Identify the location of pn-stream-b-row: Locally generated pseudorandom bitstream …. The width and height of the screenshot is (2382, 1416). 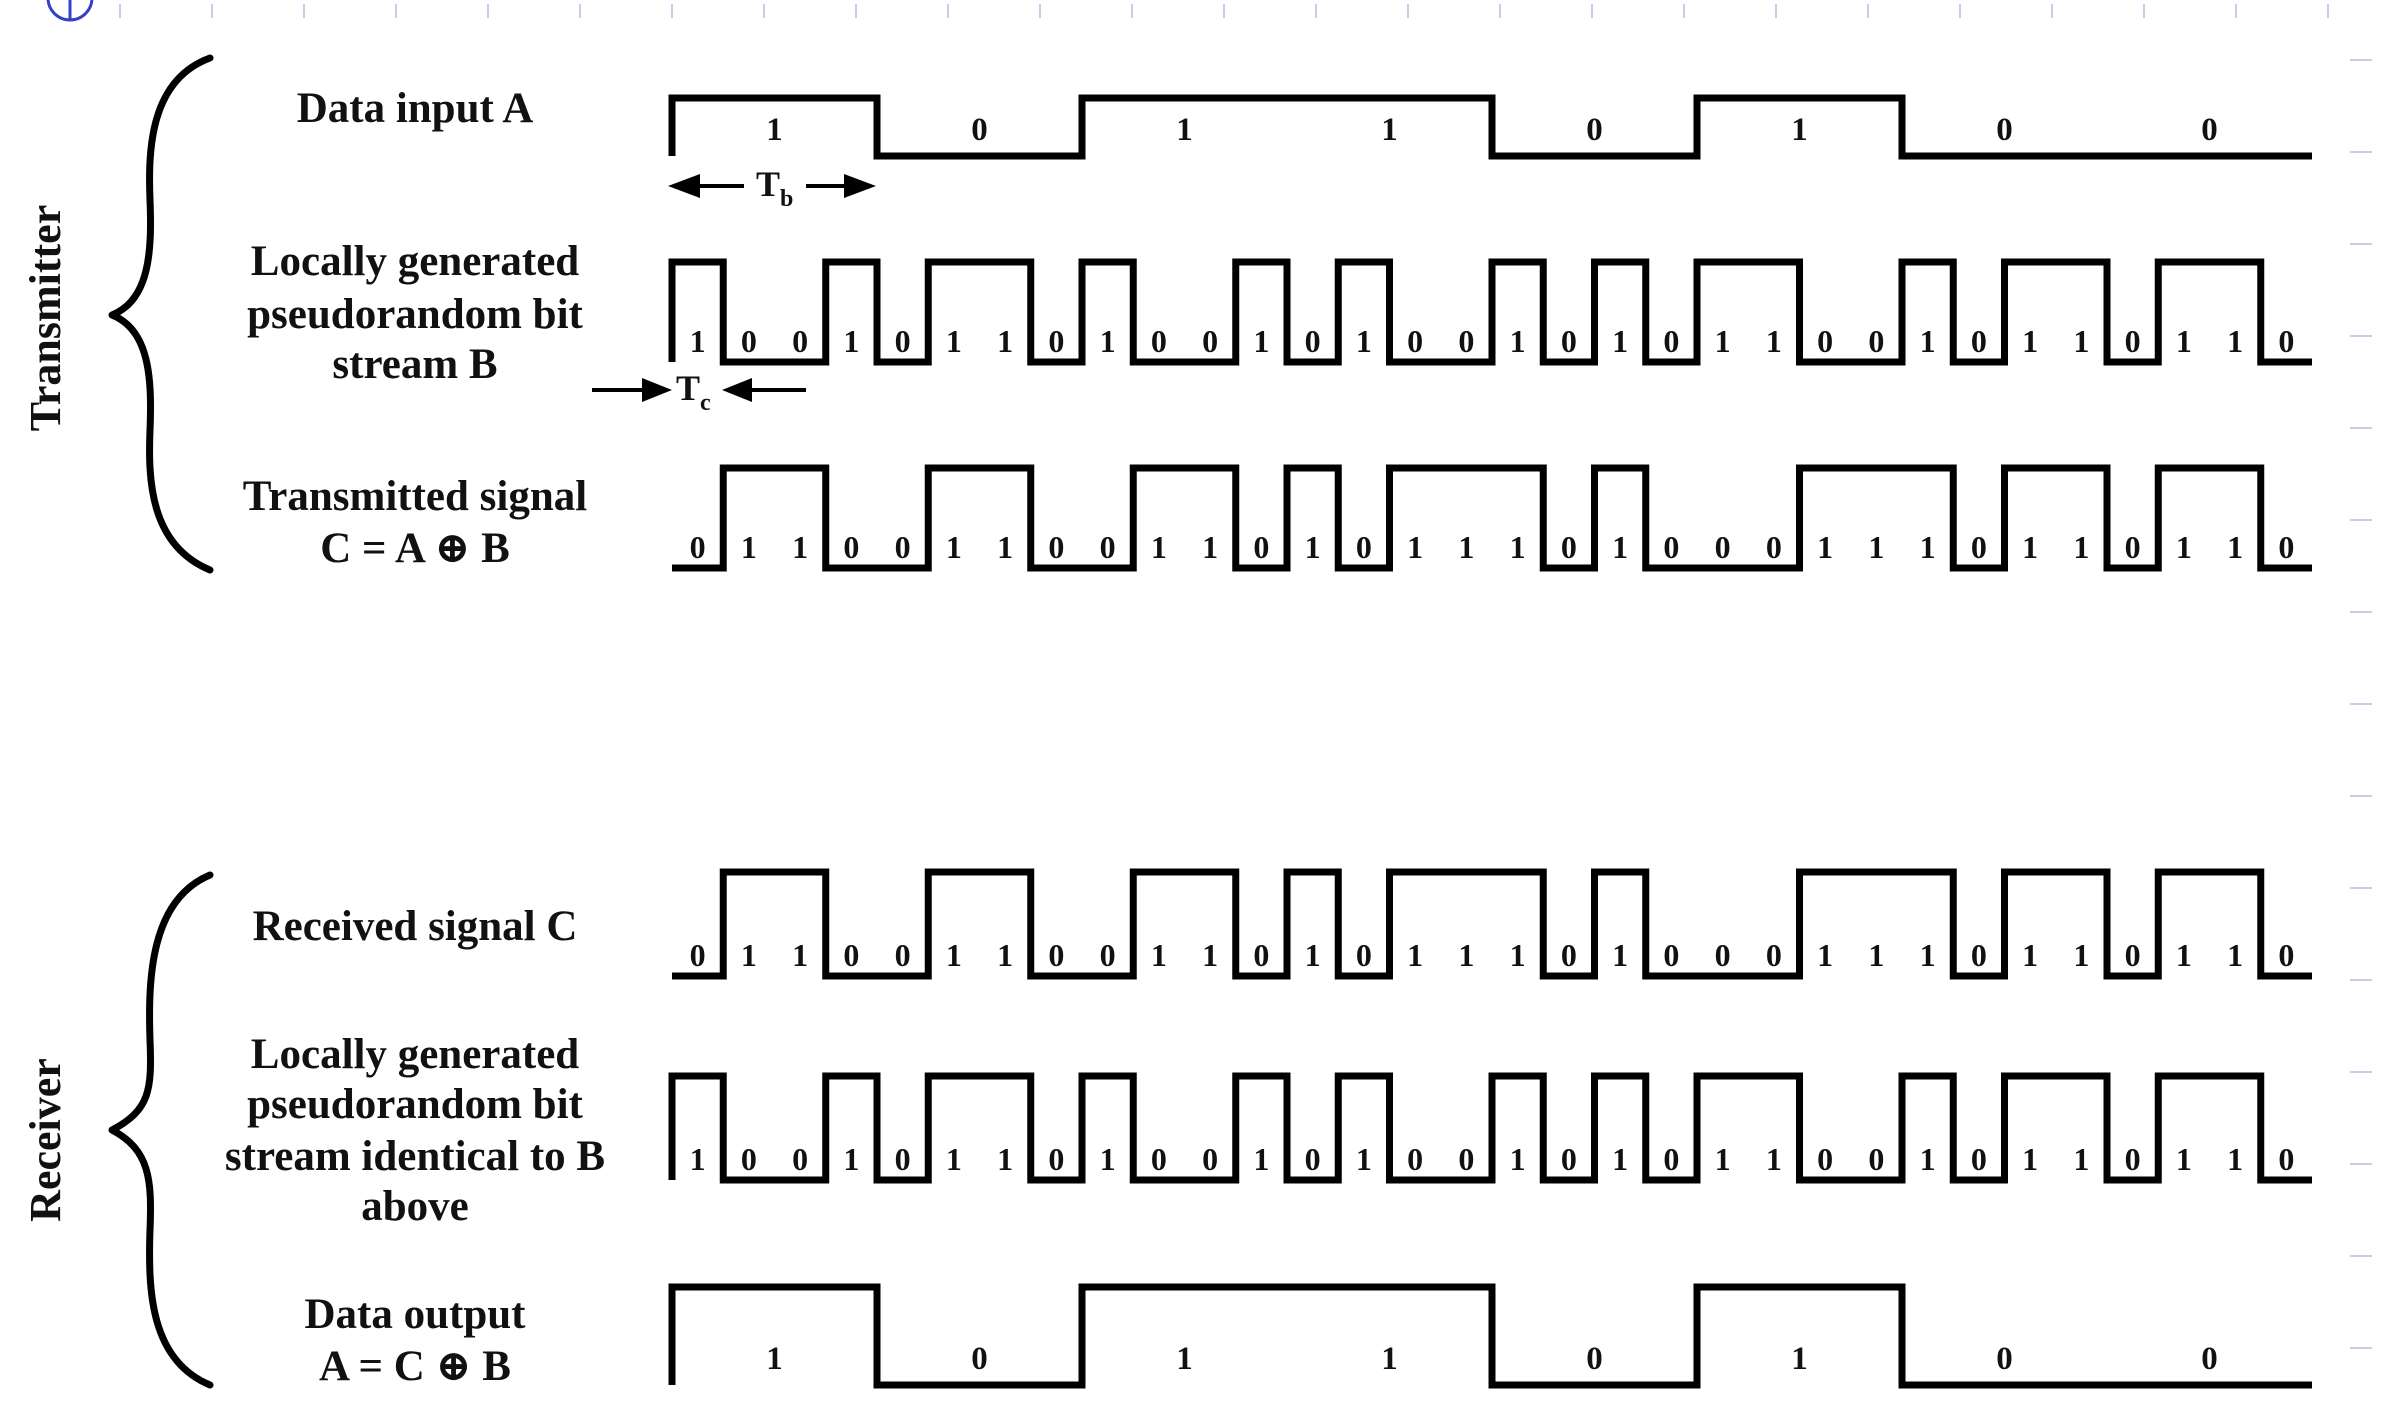
(1279, 313).